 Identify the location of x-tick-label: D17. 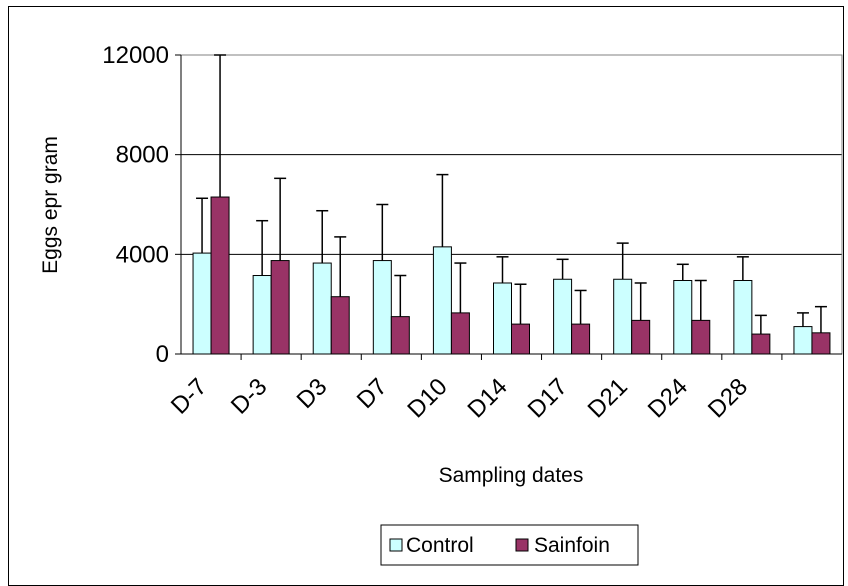
(548, 398).